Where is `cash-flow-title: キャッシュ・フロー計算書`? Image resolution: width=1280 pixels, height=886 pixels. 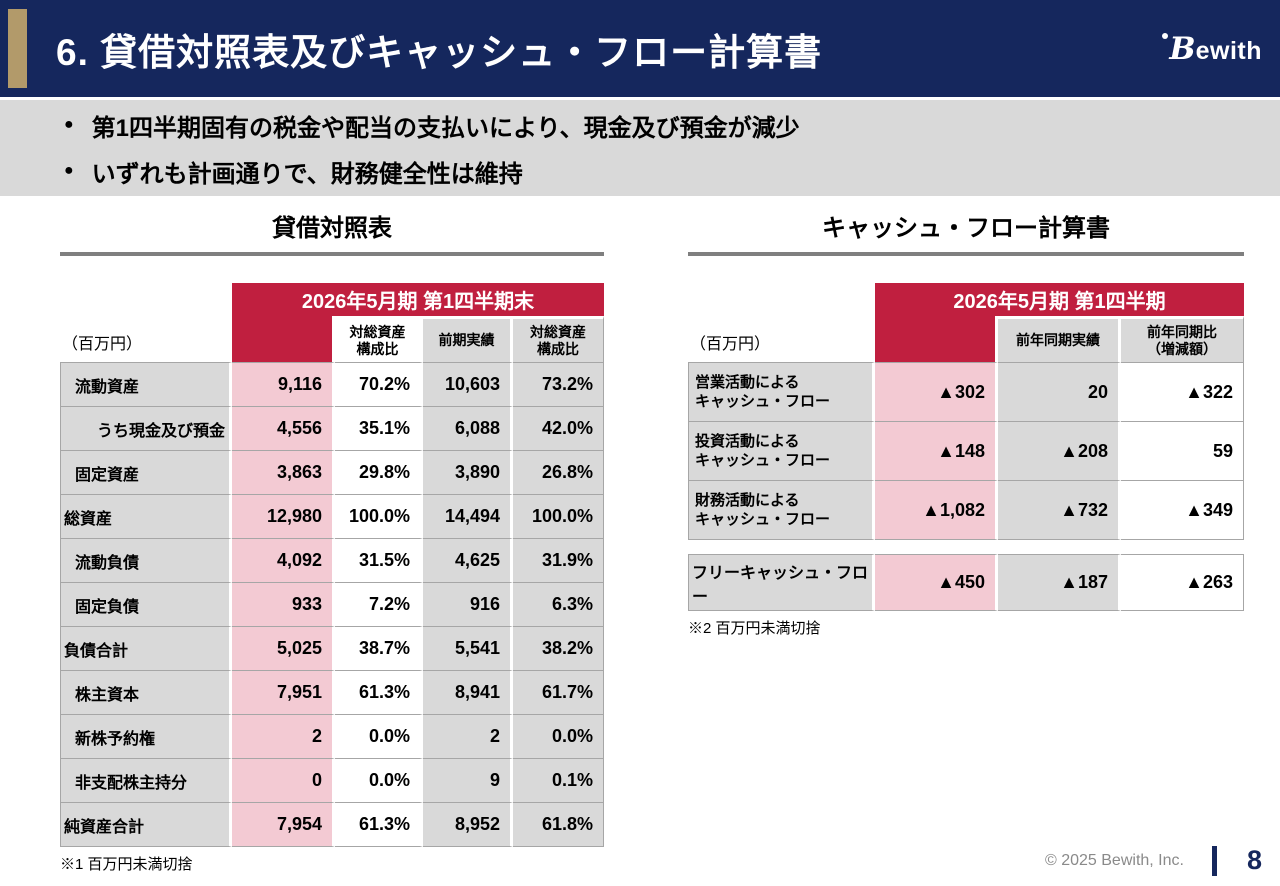
cash-flow-title: キャッシュ・フロー計算書 is located at coordinates (966, 228).